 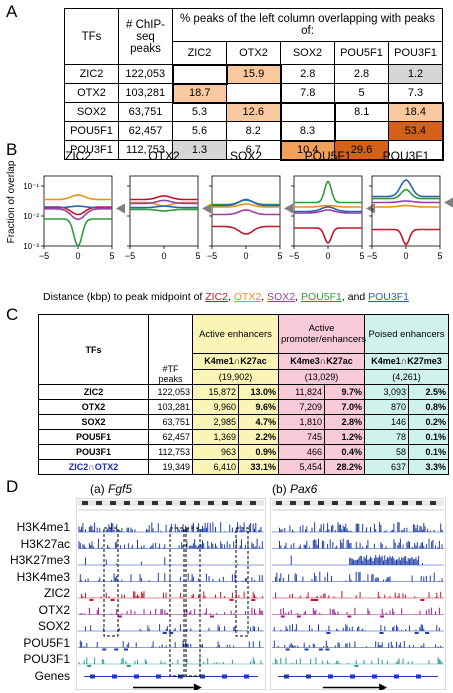 I want to click on enhancer-row-tf: POU3F1, so click(x=93, y=452).